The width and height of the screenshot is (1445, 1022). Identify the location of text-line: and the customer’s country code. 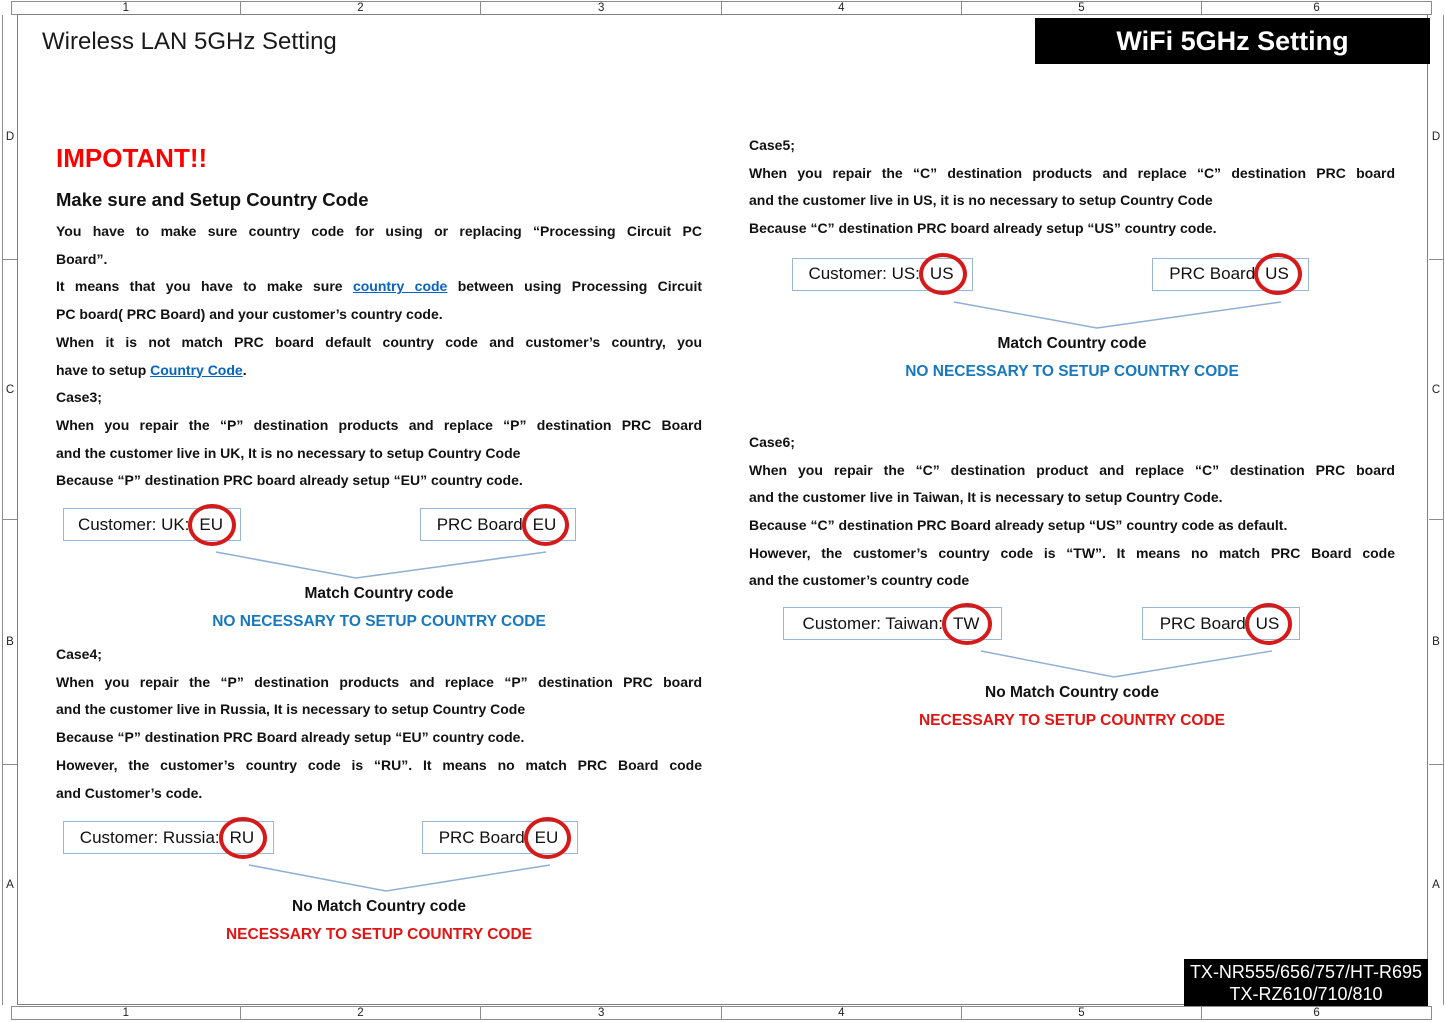
(859, 580).